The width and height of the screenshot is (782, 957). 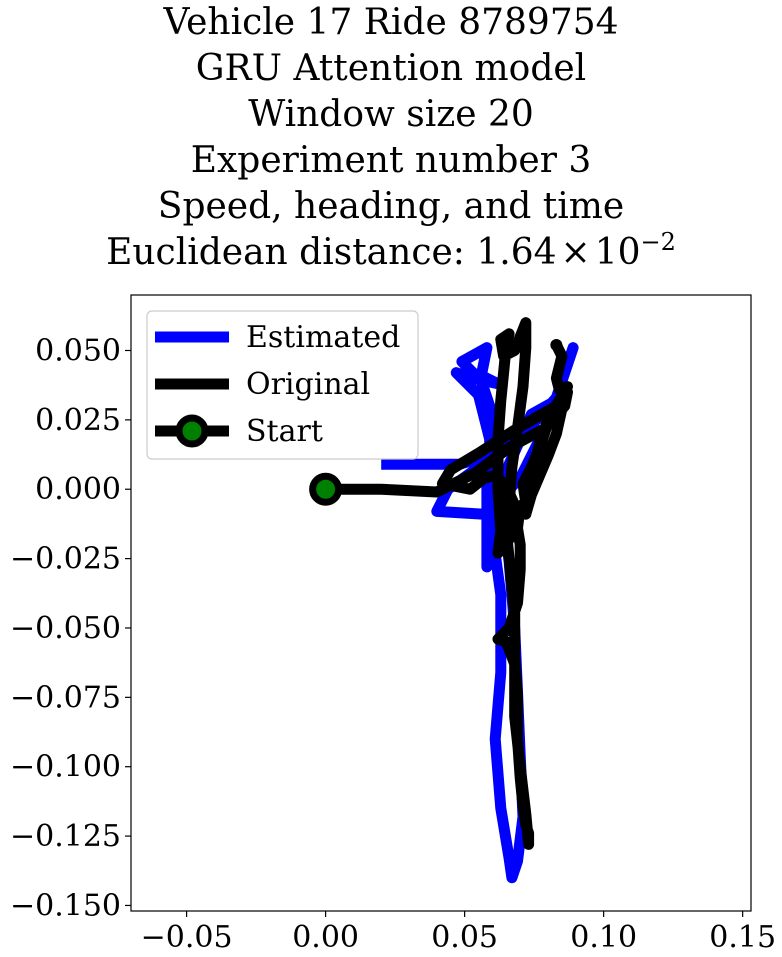 I want to click on legend: Estimated Original Start, so click(x=282, y=385).